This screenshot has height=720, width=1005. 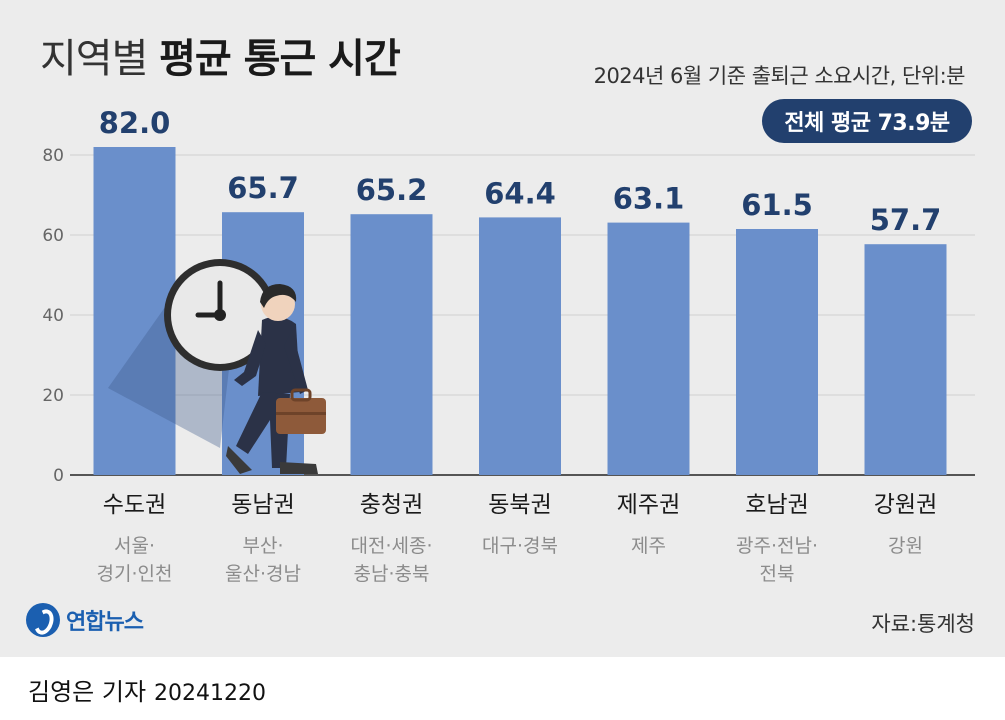 I want to click on title-light: 지역별, so click(x=94, y=59).